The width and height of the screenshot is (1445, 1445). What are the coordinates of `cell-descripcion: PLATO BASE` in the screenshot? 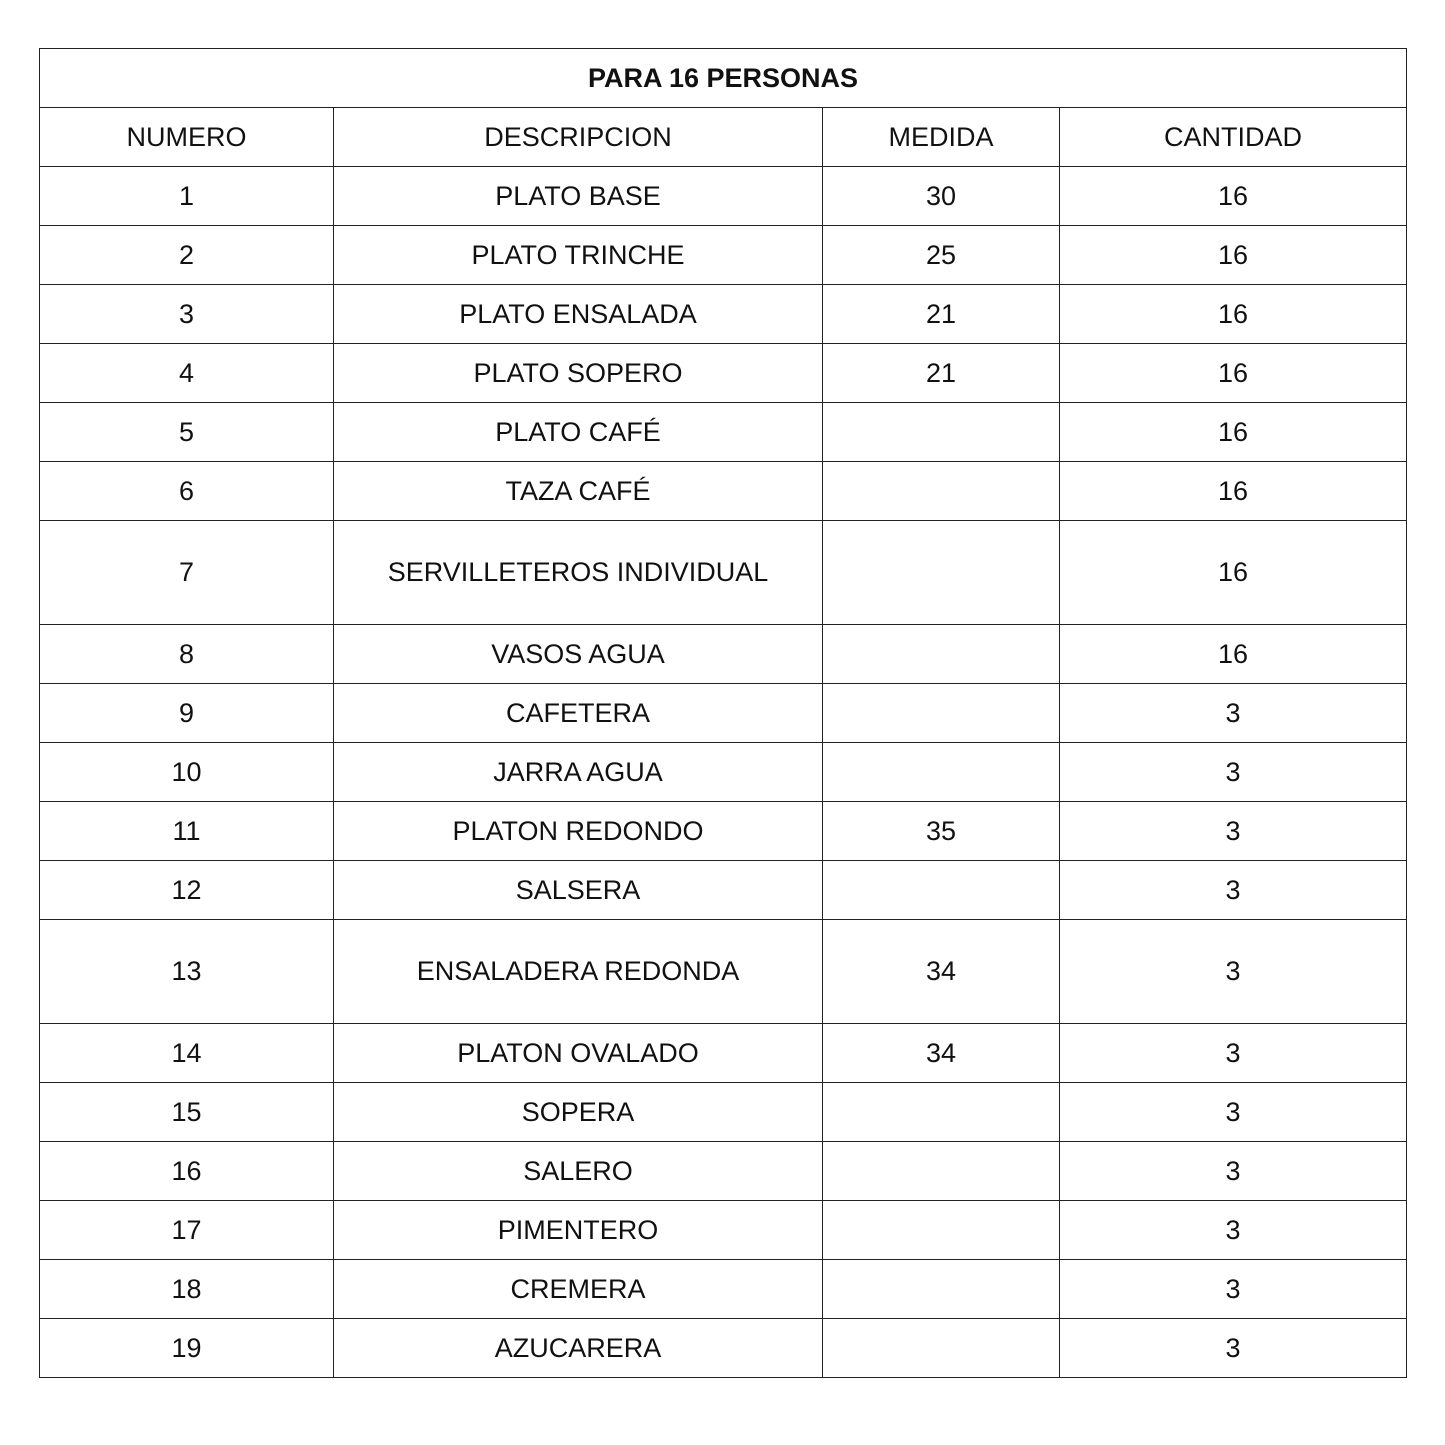 It's located at (578, 196).